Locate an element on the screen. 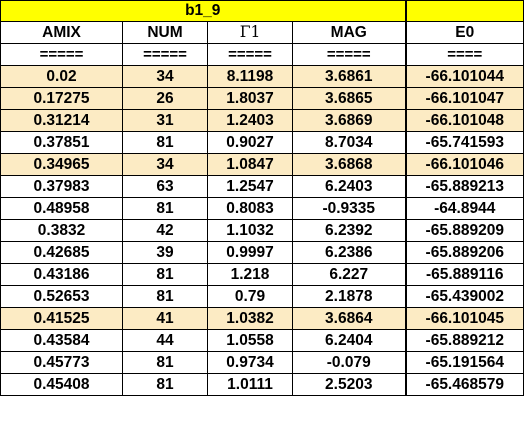  cell-gamma1: 1.0382 is located at coordinates (250, 318).